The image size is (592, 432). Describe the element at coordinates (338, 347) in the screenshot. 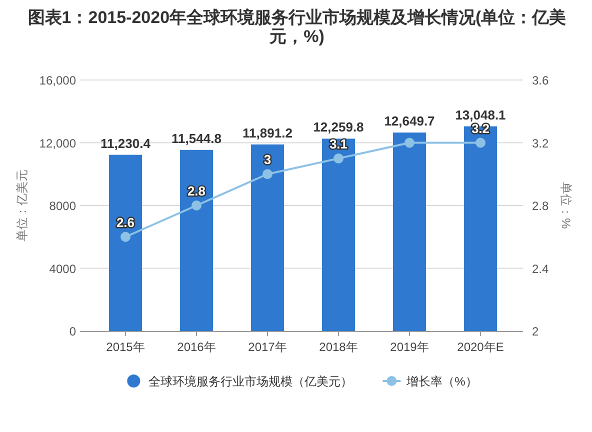

I see `x-tick-label: 2018年` at that location.